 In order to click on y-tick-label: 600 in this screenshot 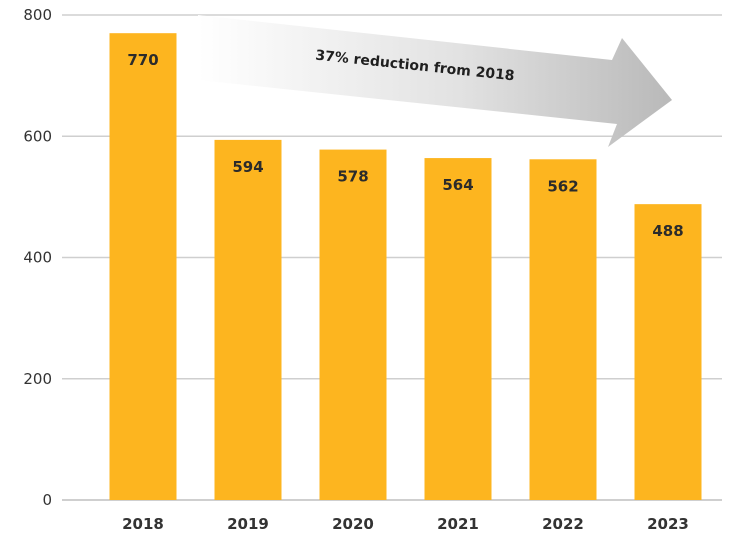, I will do `click(37, 136)`.